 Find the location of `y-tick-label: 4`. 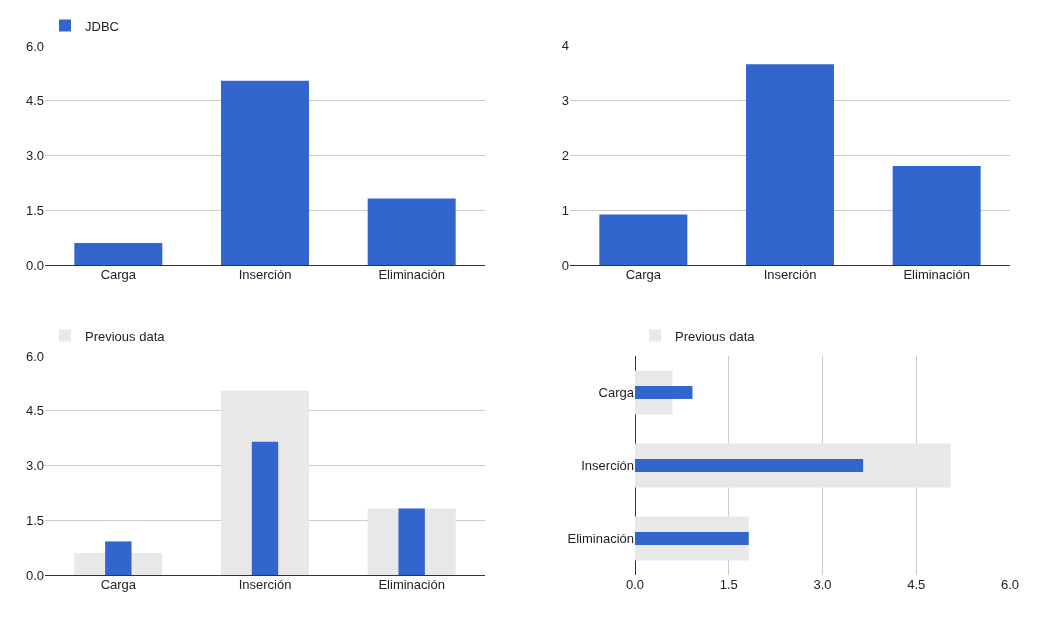

y-tick-label: 4 is located at coordinates (565, 45).